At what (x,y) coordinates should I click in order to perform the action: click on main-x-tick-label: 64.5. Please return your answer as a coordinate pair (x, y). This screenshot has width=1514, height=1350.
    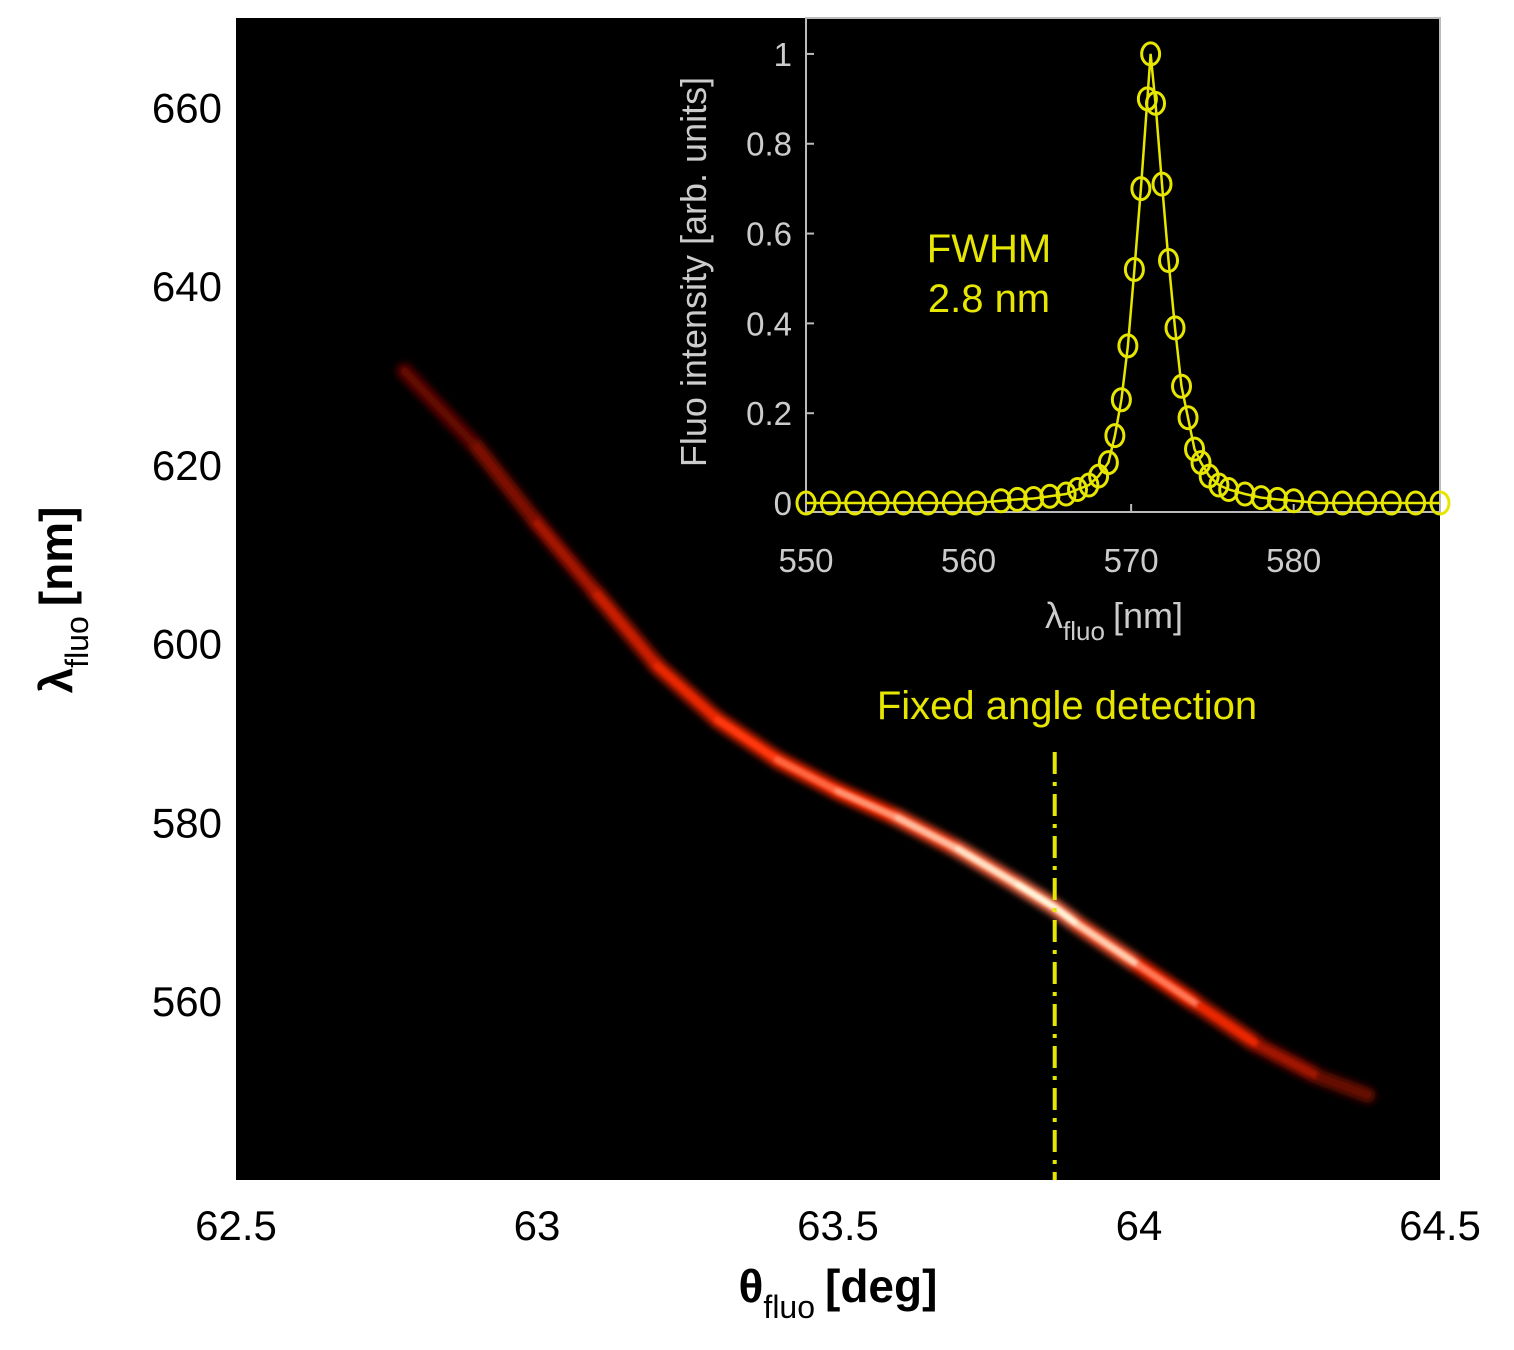
    Looking at the image, I should click on (1440, 1225).